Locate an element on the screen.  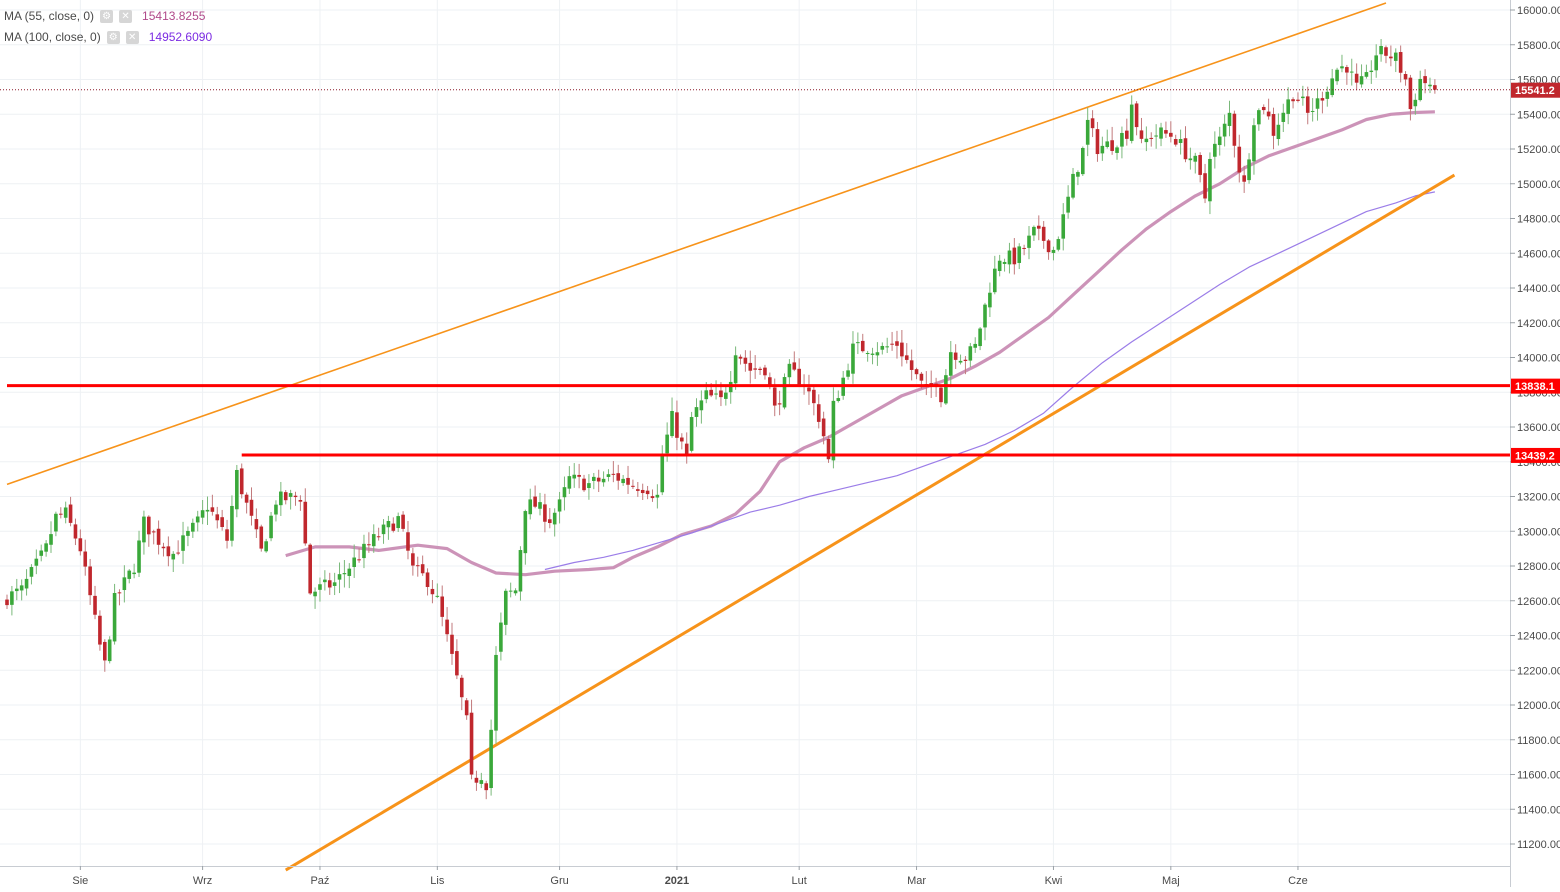
price-tick-label: 15800.00 is located at coordinates (1538, 46).